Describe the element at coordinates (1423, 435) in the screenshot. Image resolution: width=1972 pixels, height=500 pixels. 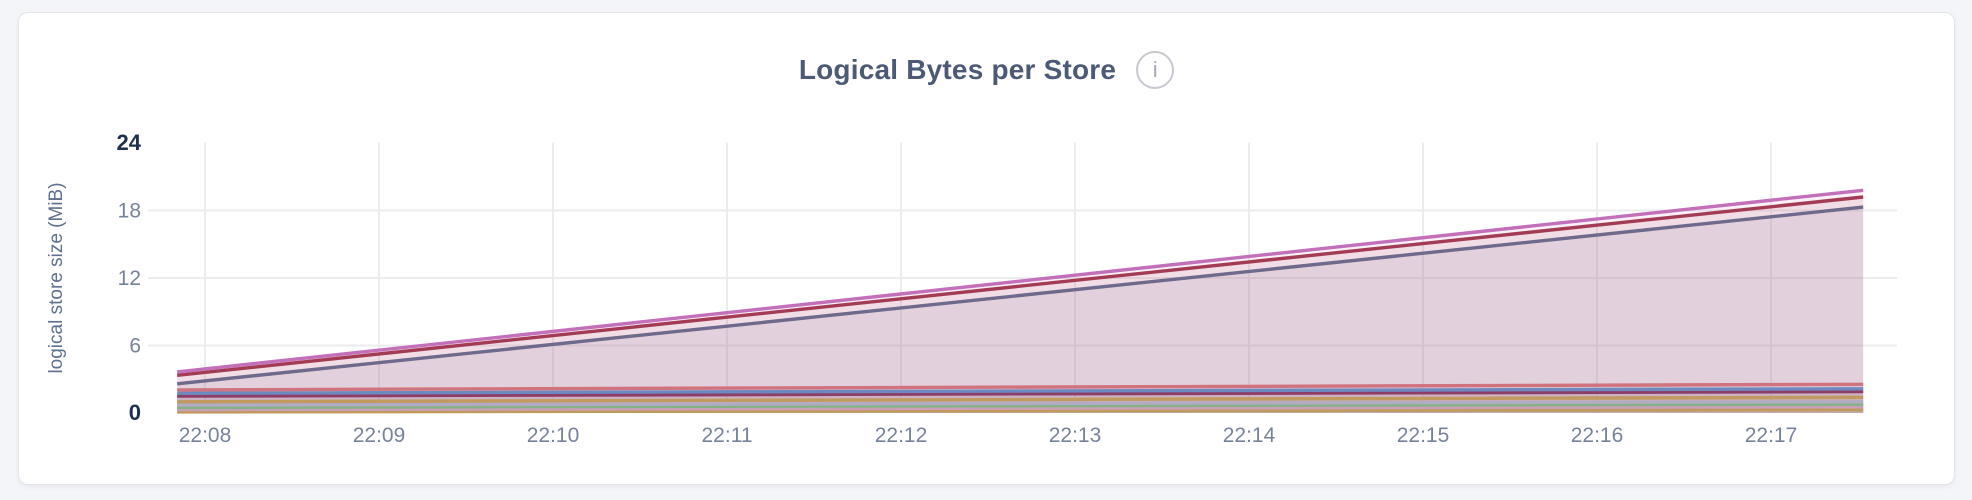
I see `x-tick-label: 22:15` at that location.